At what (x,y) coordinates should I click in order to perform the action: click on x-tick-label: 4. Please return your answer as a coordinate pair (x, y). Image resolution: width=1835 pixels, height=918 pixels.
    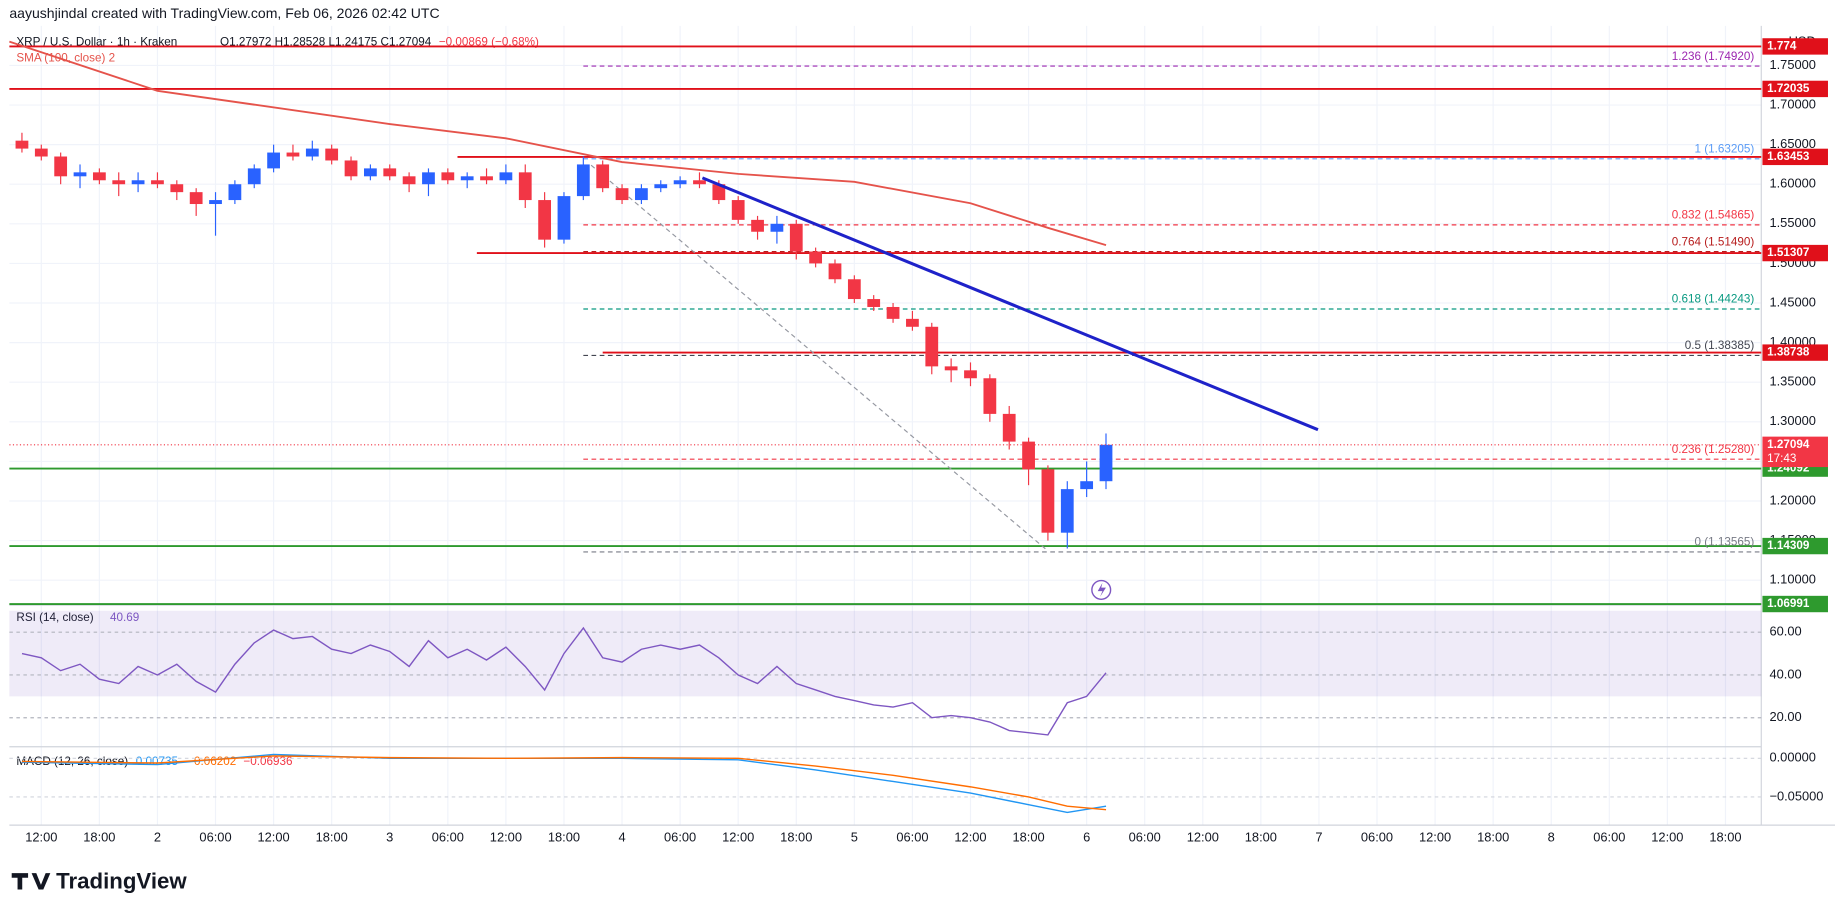
    Looking at the image, I should click on (621, 836).